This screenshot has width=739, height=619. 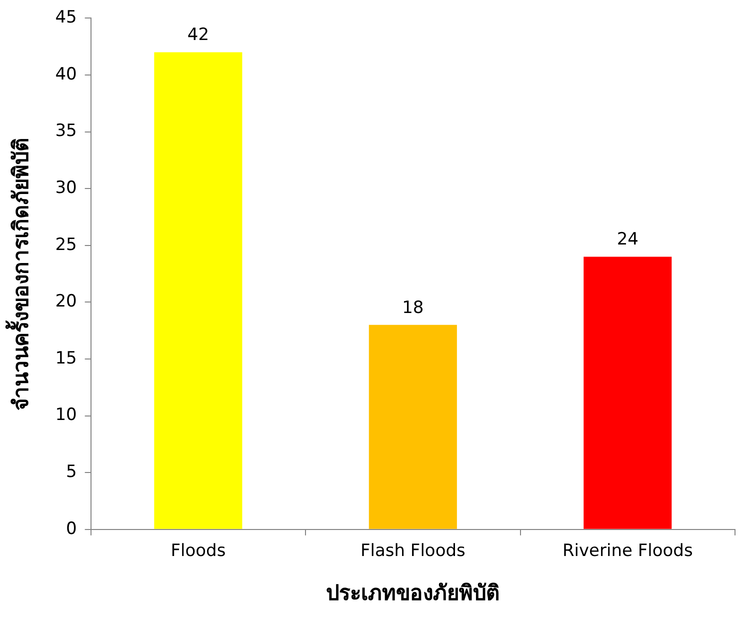 What do you see at coordinates (19, 273) in the screenshot?
I see `y-axis-title: จำนวนครั้งของการเกิดภัยพิบัติ` at bounding box center [19, 273].